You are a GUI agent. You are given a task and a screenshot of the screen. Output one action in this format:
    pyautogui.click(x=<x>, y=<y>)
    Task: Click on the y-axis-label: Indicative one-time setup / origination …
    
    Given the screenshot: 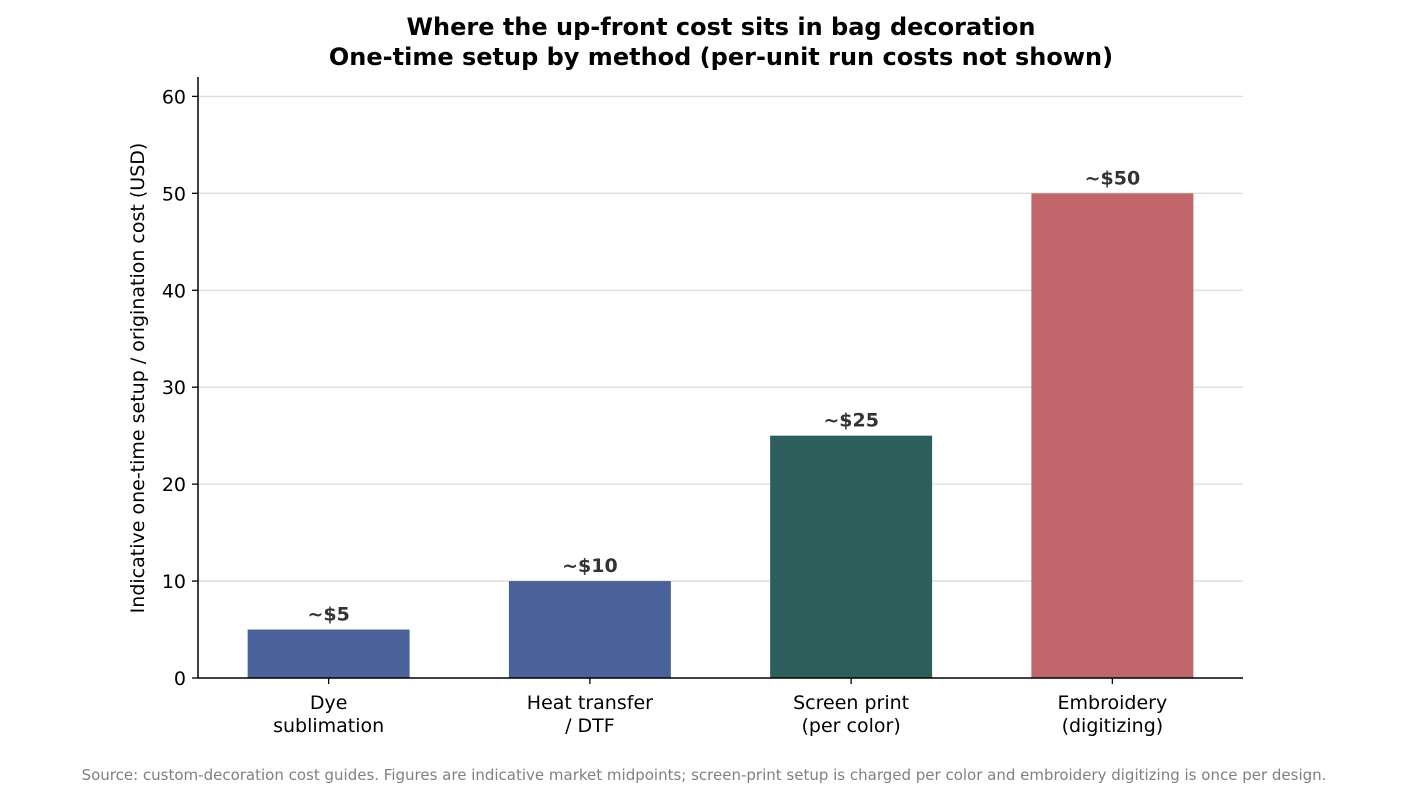 What is the action you would take?
    pyautogui.click(x=138, y=378)
    